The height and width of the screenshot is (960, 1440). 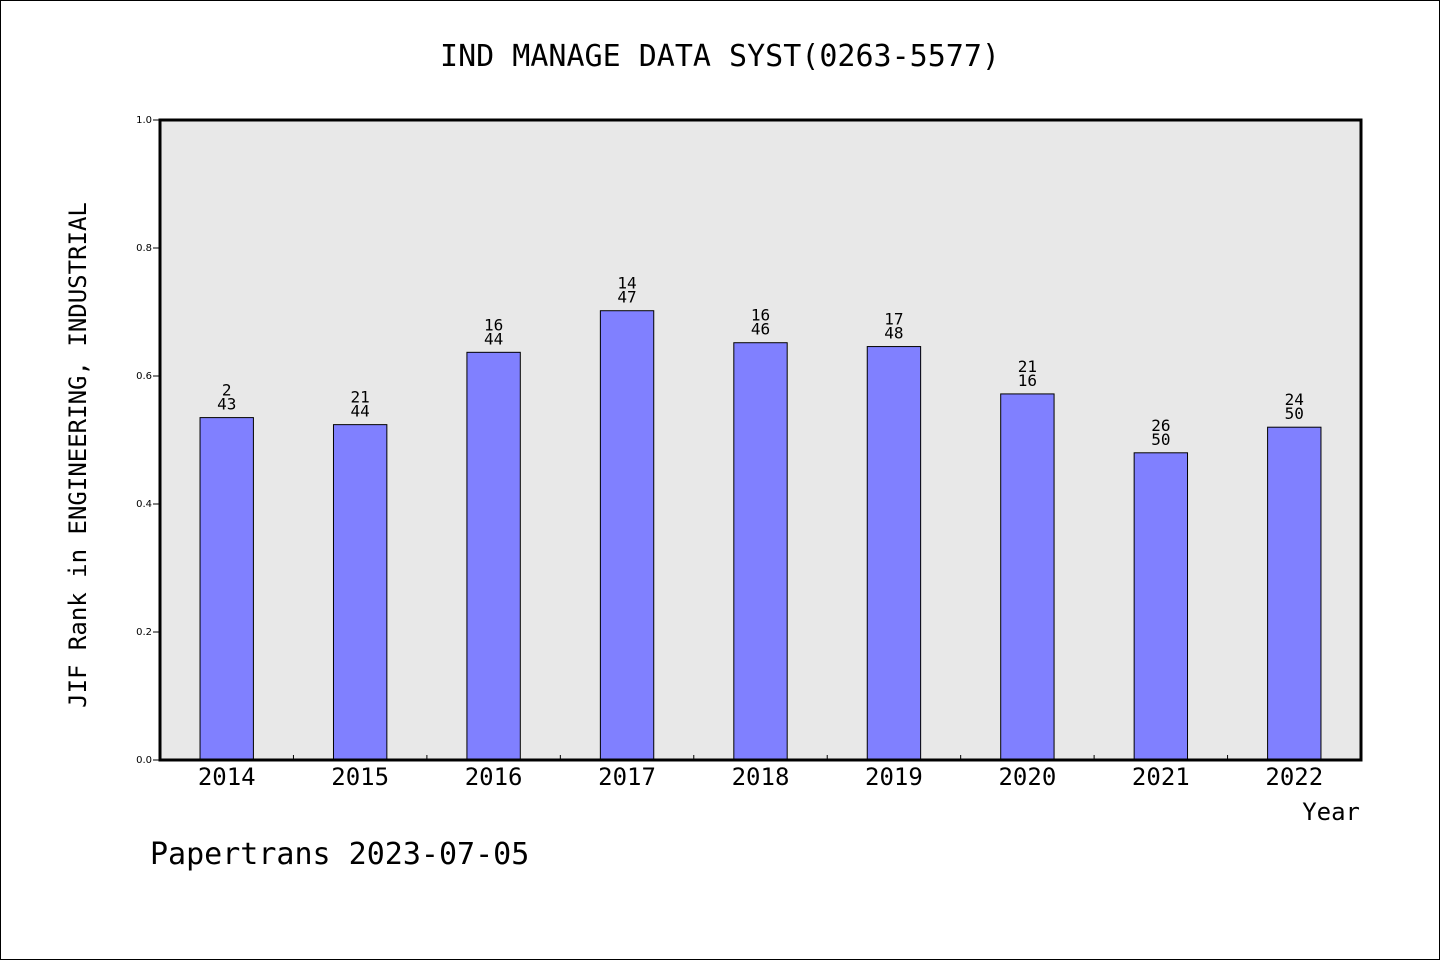 What do you see at coordinates (760, 329) in the screenshot?
I see `bar-label-total: 46` at bounding box center [760, 329].